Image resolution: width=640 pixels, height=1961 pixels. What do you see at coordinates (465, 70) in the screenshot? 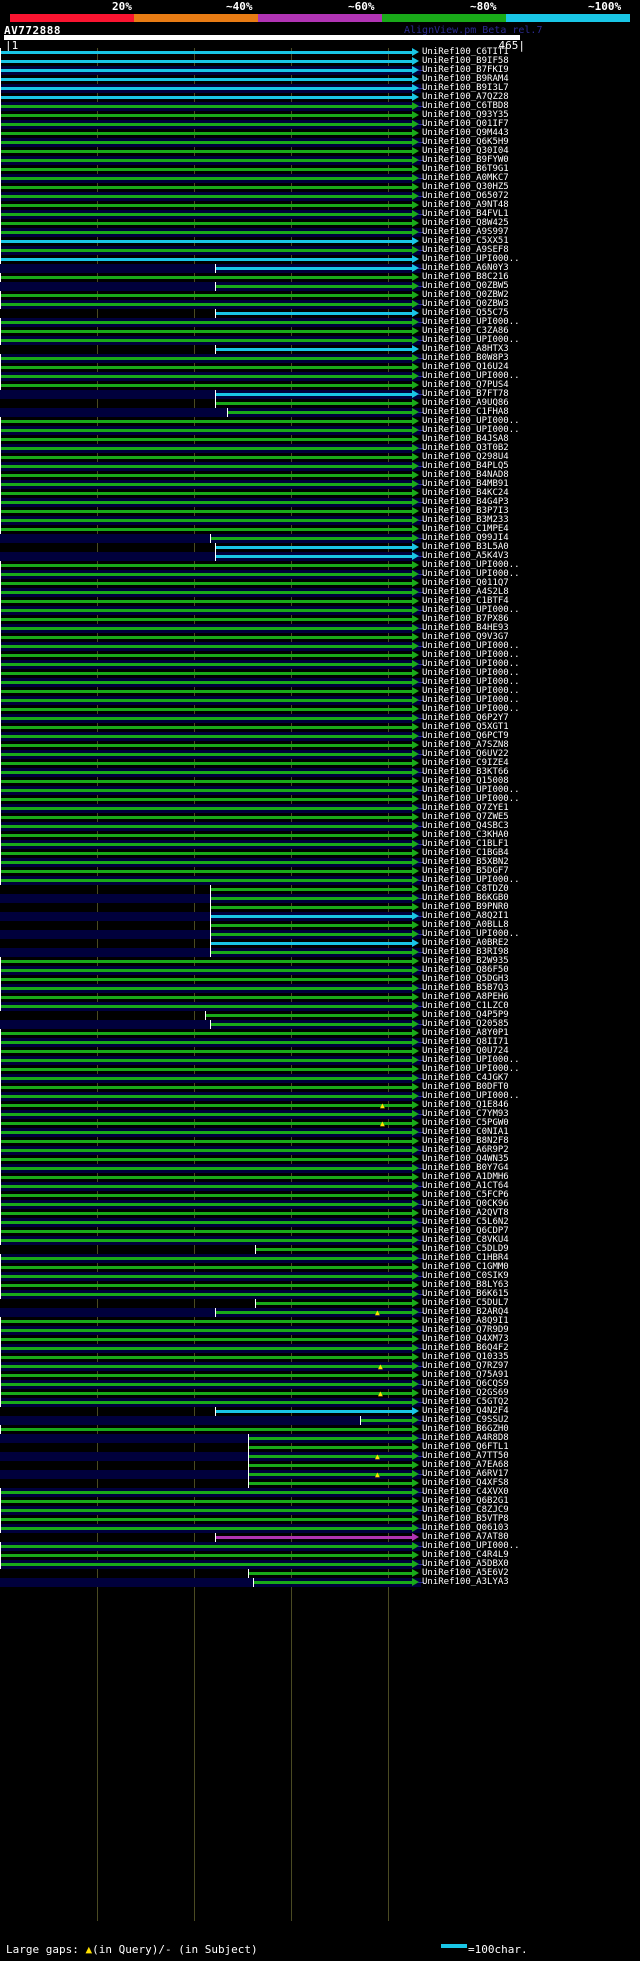
I see `hit-label: UniRef100_B7FKI9` at bounding box center [465, 70].